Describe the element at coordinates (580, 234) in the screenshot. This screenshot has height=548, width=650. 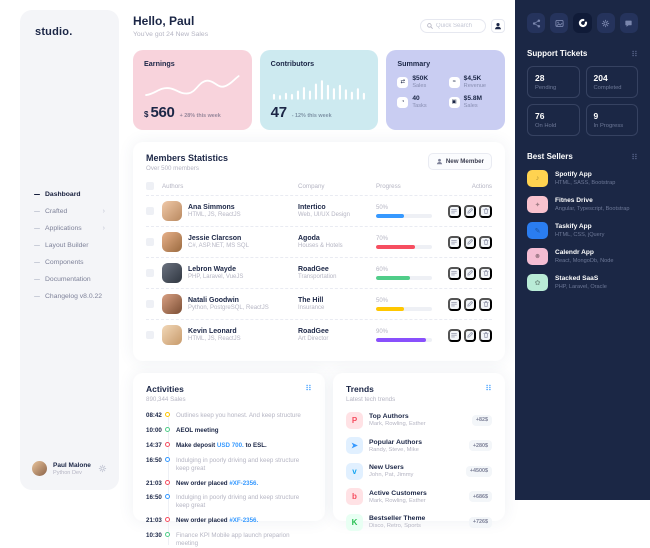
I see `app-stack: HTML, CSS, jQuery` at that location.